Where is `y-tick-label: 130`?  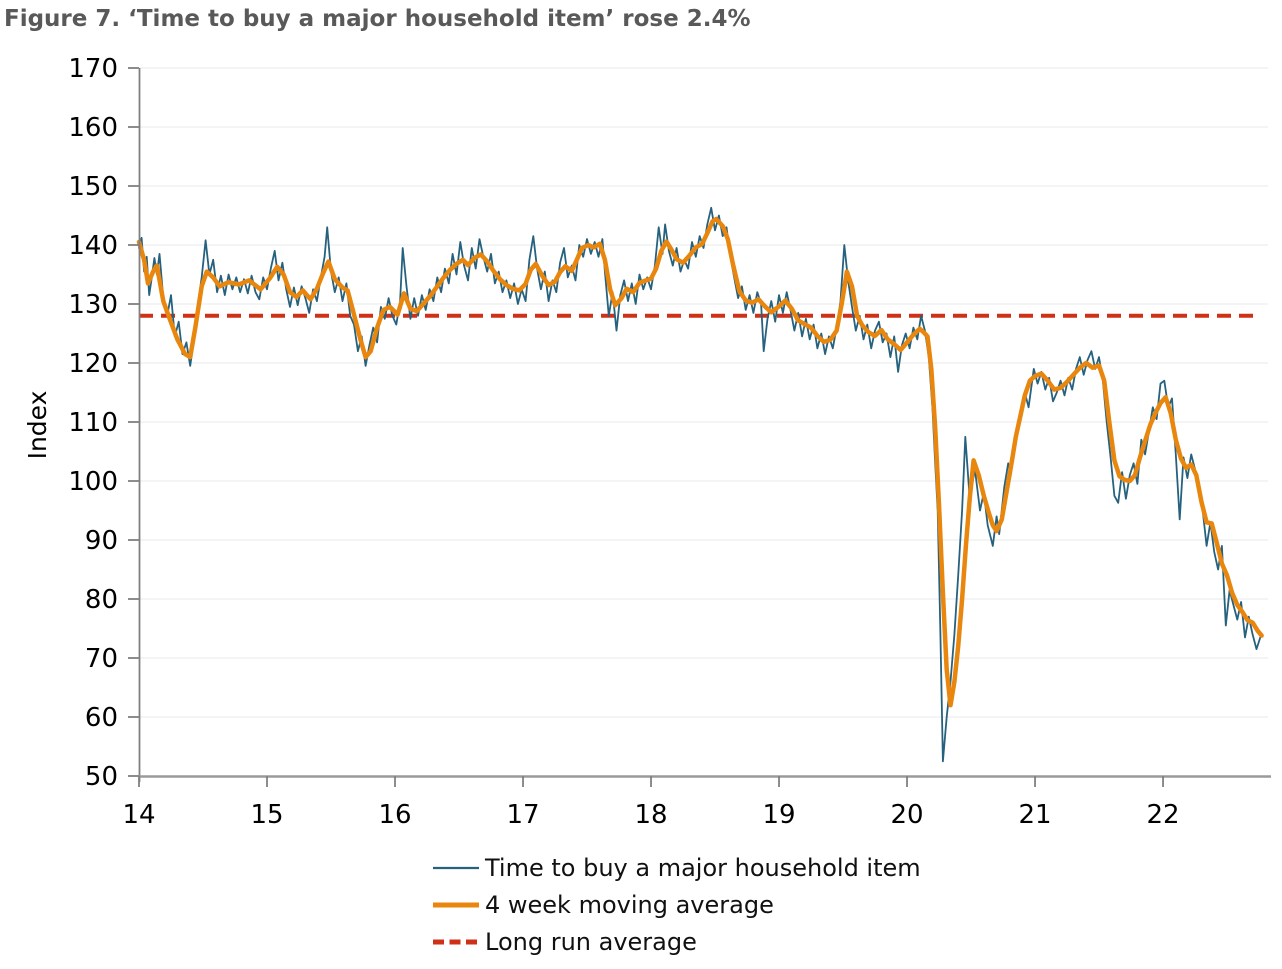
y-tick-label: 130 is located at coordinates (93, 305).